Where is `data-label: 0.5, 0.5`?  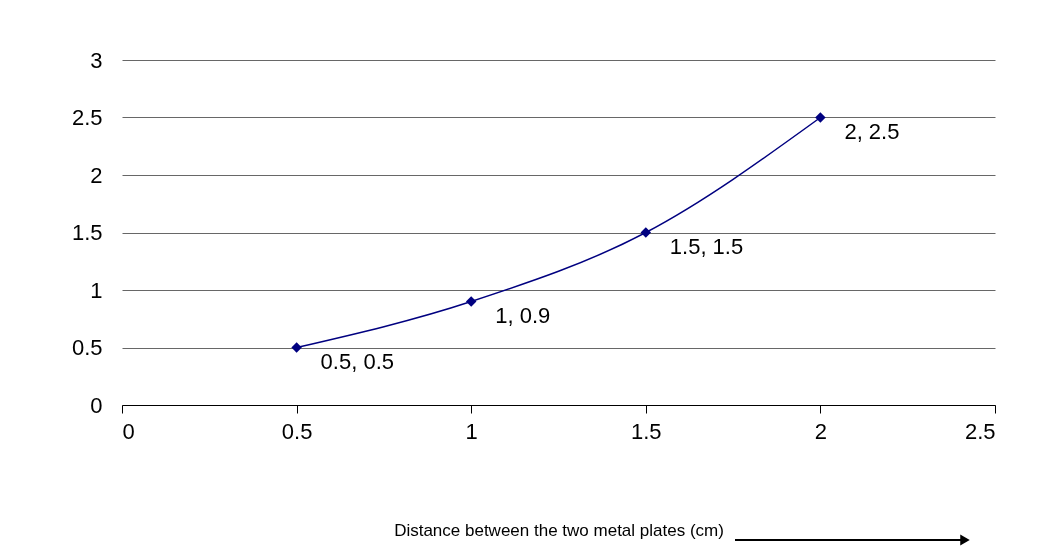
data-label: 0.5, 0.5 is located at coordinates (357, 361).